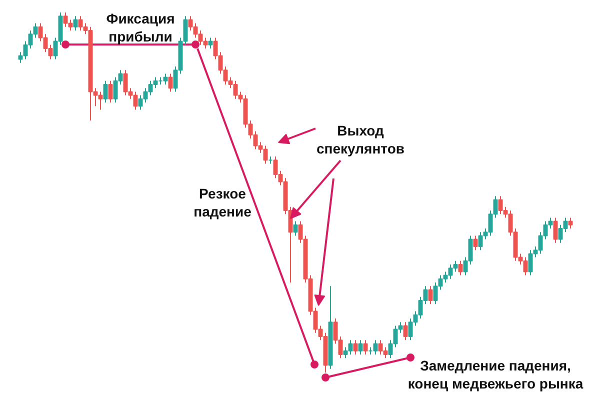 This screenshot has width=602, height=393. I want to click on annotation: Фиксация прибыли, so click(140, 27).